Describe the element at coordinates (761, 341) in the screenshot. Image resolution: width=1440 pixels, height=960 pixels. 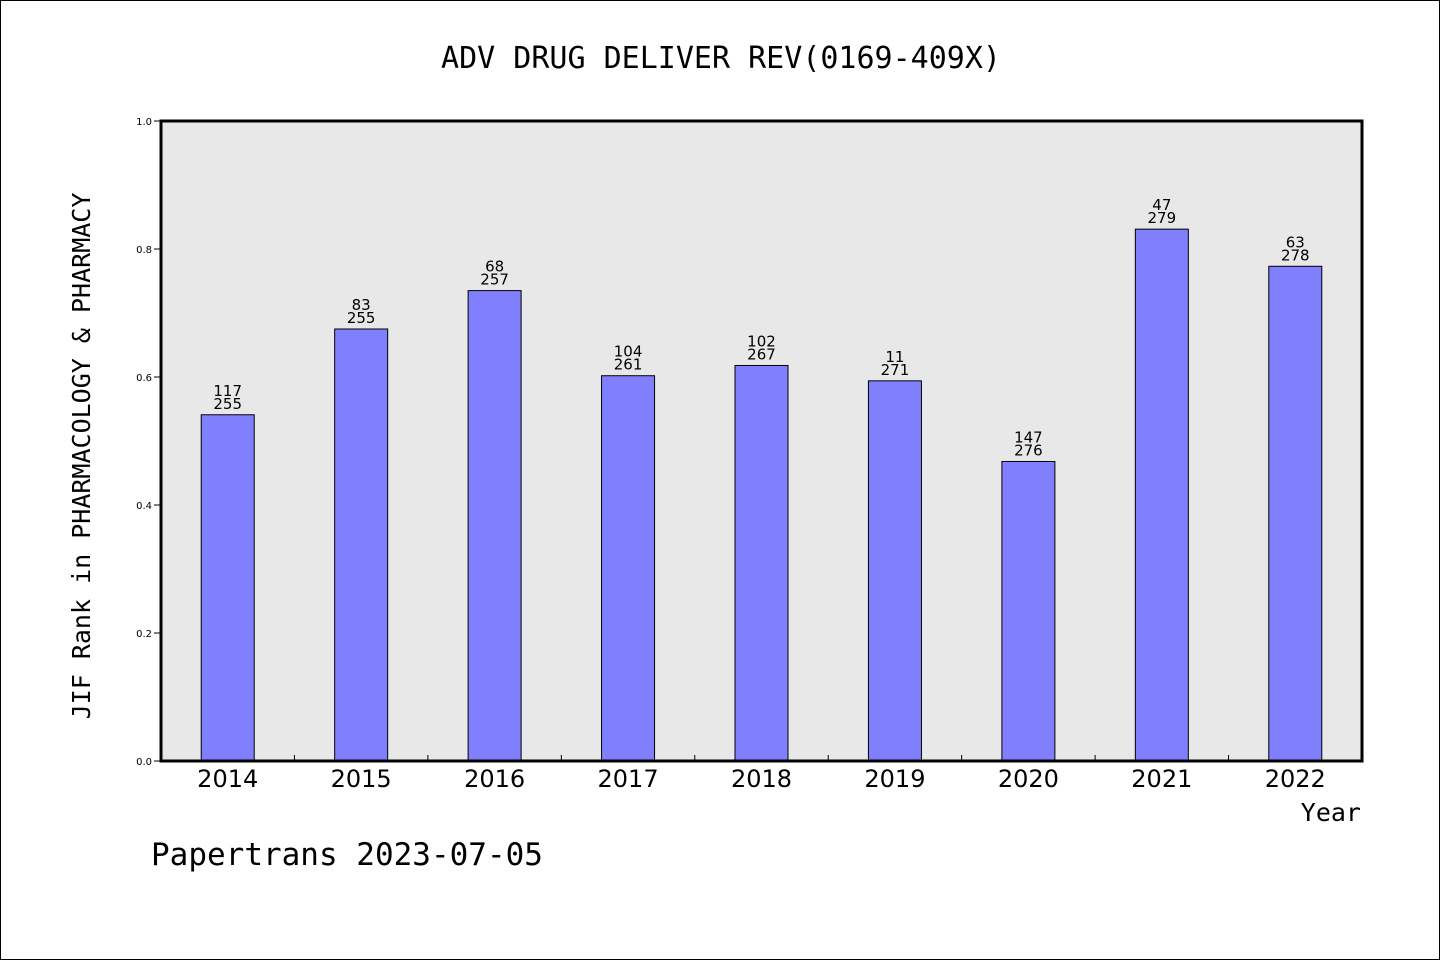
I see `rank-label: 102` at that location.